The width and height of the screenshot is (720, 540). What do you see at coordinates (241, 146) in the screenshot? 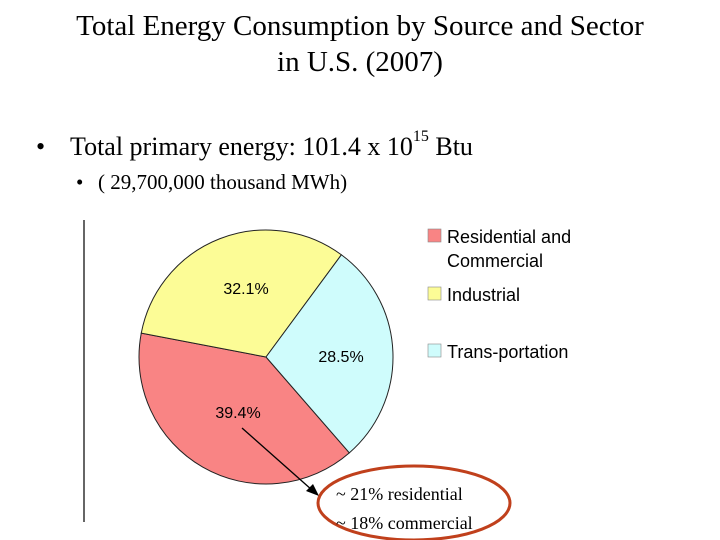
I see `primary-energy-text: Total primary energy: 101.4 x 10` at bounding box center [241, 146].